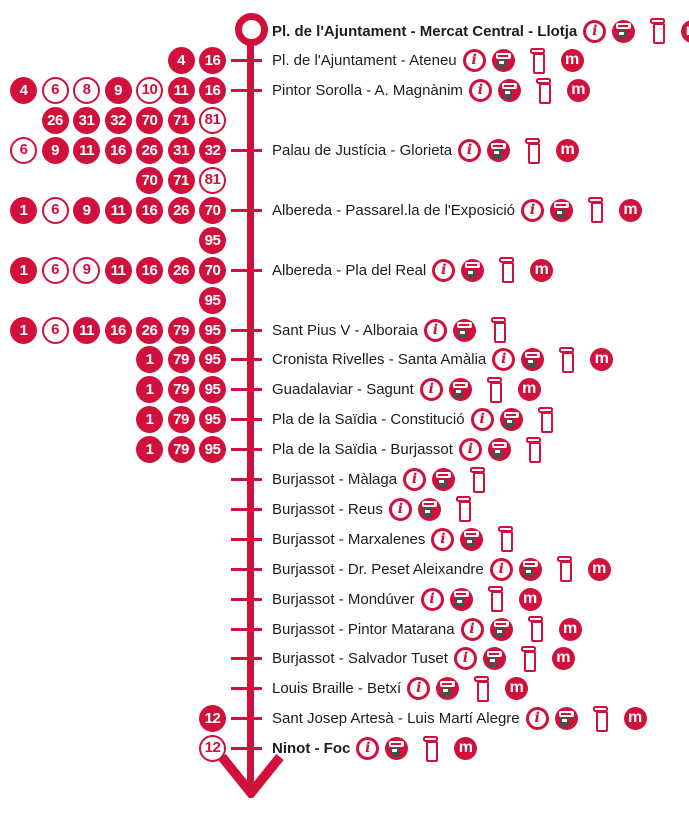  What do you see at coordinates (86, 91) in the screenshot?
I see `route-badge: 8` at bounding box center [86, 91].